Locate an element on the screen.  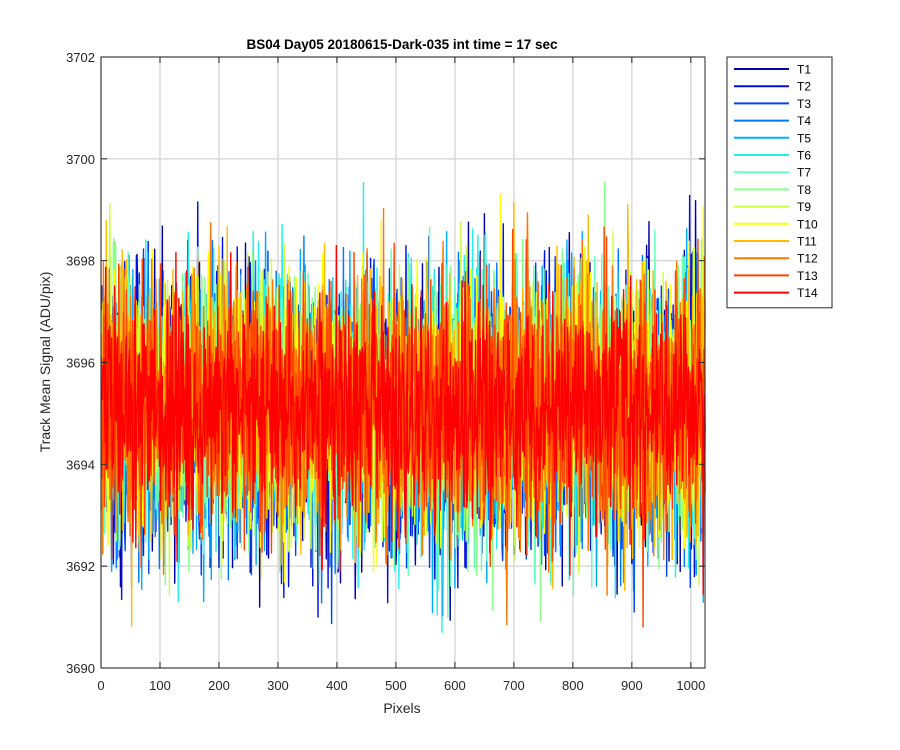
legend-label-t7: T7 is located at coordinates (804, 173).